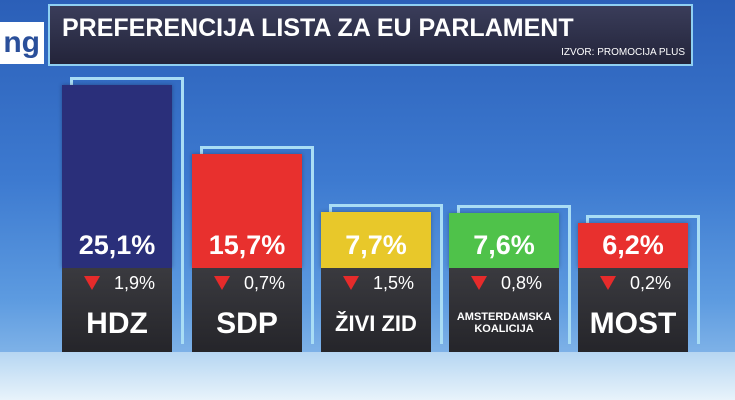  I want to click on change-label: 1,5%, so click(394, 283).